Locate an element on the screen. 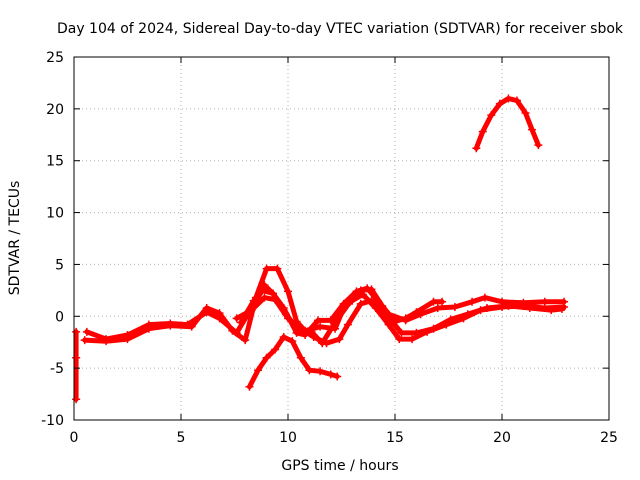 The image size is (640, 480). y-tick-label: 5 is located at coordinates (59, 265).